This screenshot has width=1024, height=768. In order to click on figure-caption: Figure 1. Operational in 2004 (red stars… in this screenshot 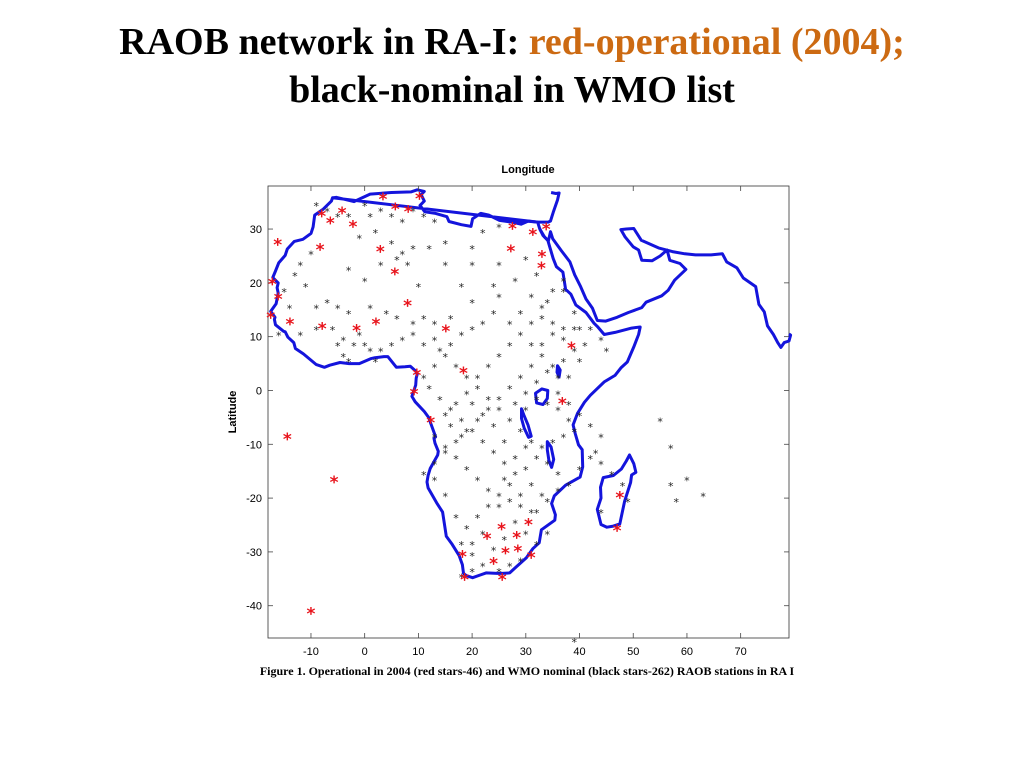, I will do `click(527, 671)`.